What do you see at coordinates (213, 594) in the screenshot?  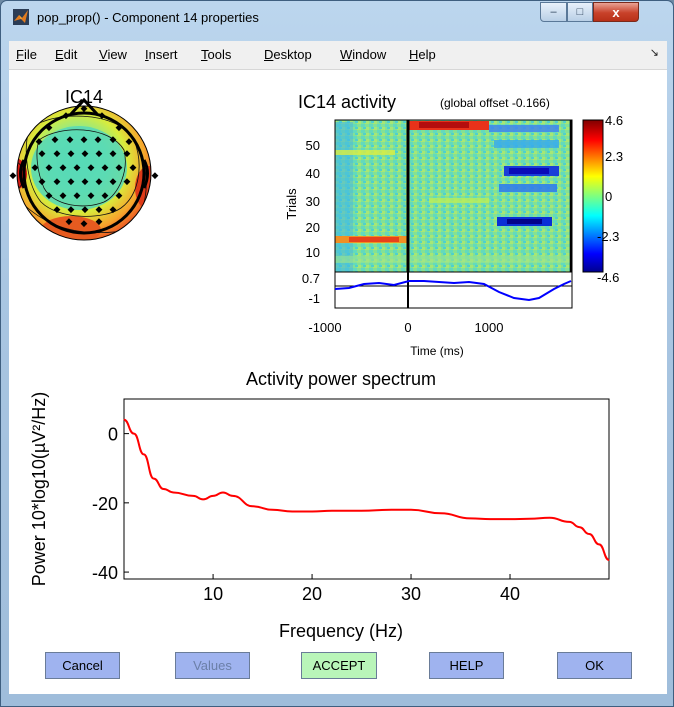 I see `spectrum-xtick-label: 10` at bounding box center [213, 594].